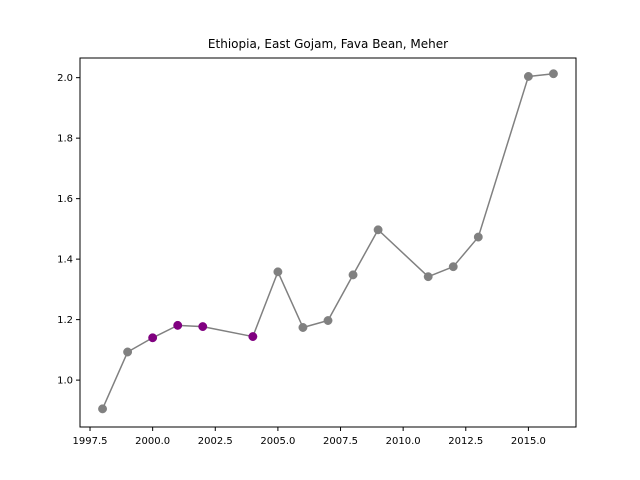 This screenshot has width=640, height=480. I want to click on y-tick-label: 1.4, so click(65, 260).